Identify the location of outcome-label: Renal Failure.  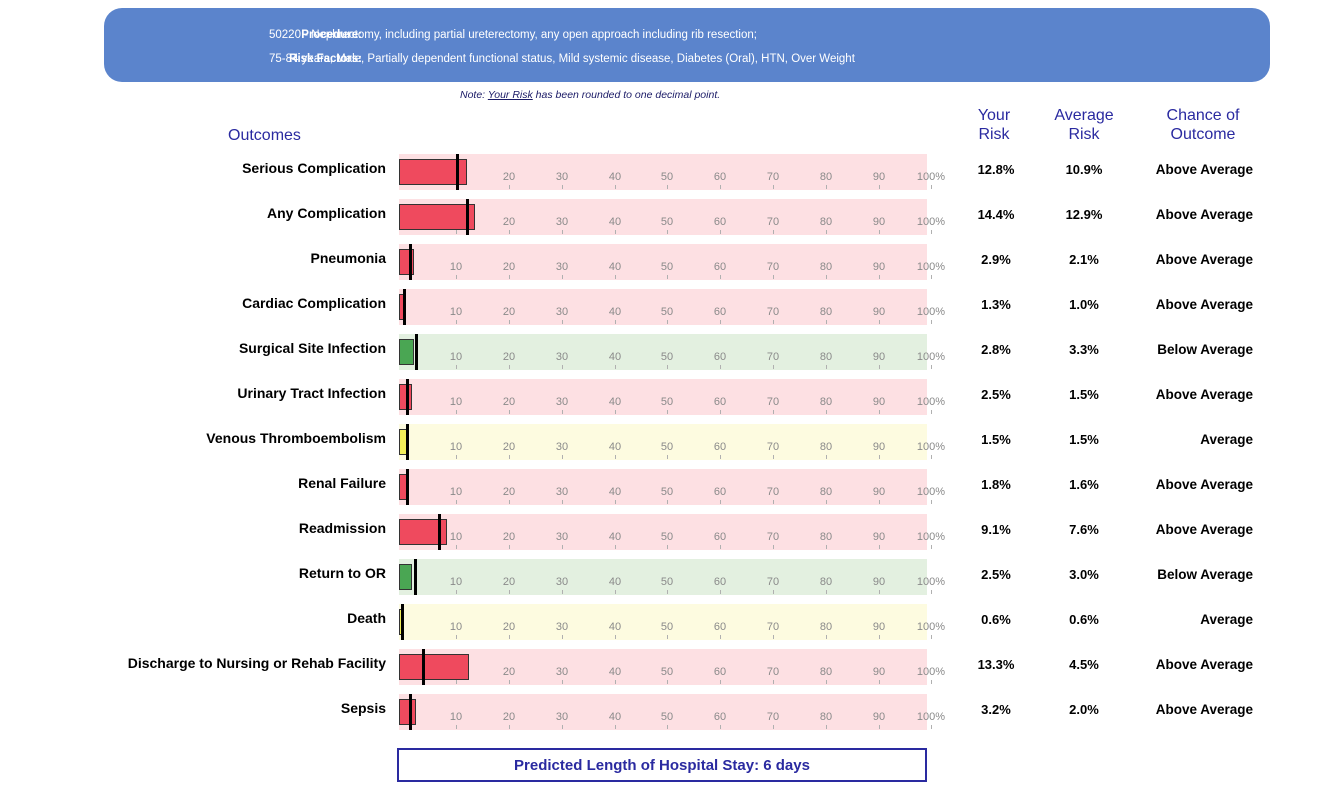
(342, 483).